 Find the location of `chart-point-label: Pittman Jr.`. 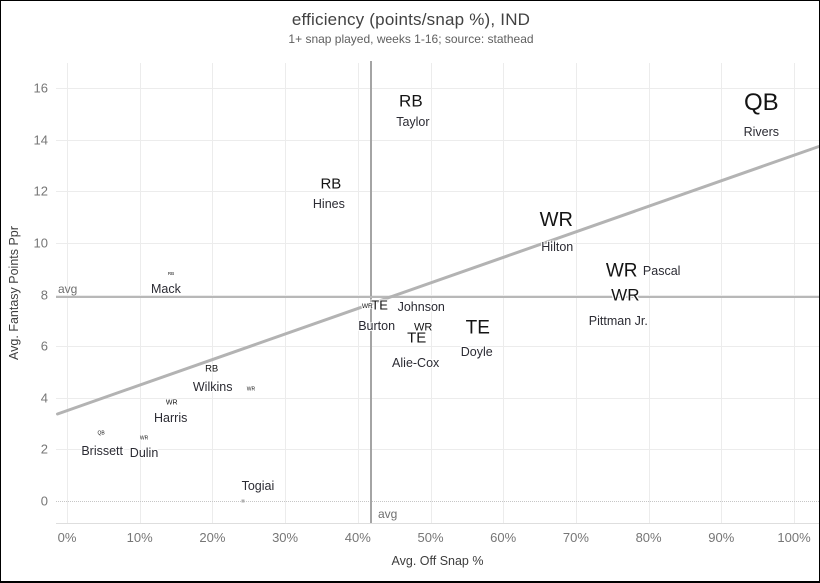

chart-point-label: Pittman Jr. is located at coordinates (618, 320).